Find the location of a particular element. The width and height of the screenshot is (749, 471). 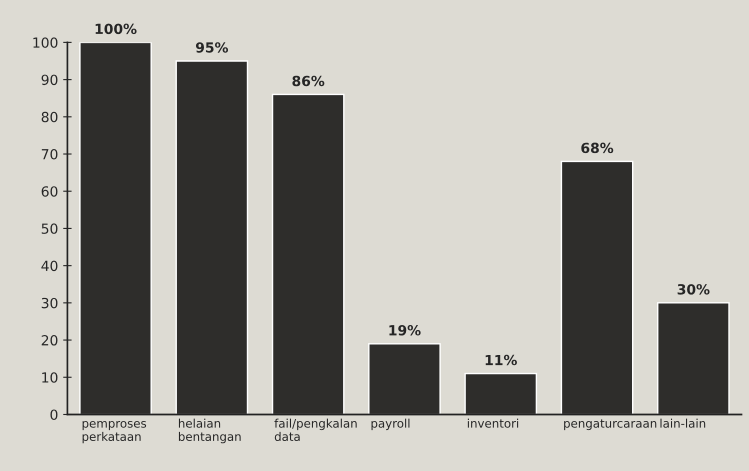

data-label: 30% is located at coordinates (694, 289).